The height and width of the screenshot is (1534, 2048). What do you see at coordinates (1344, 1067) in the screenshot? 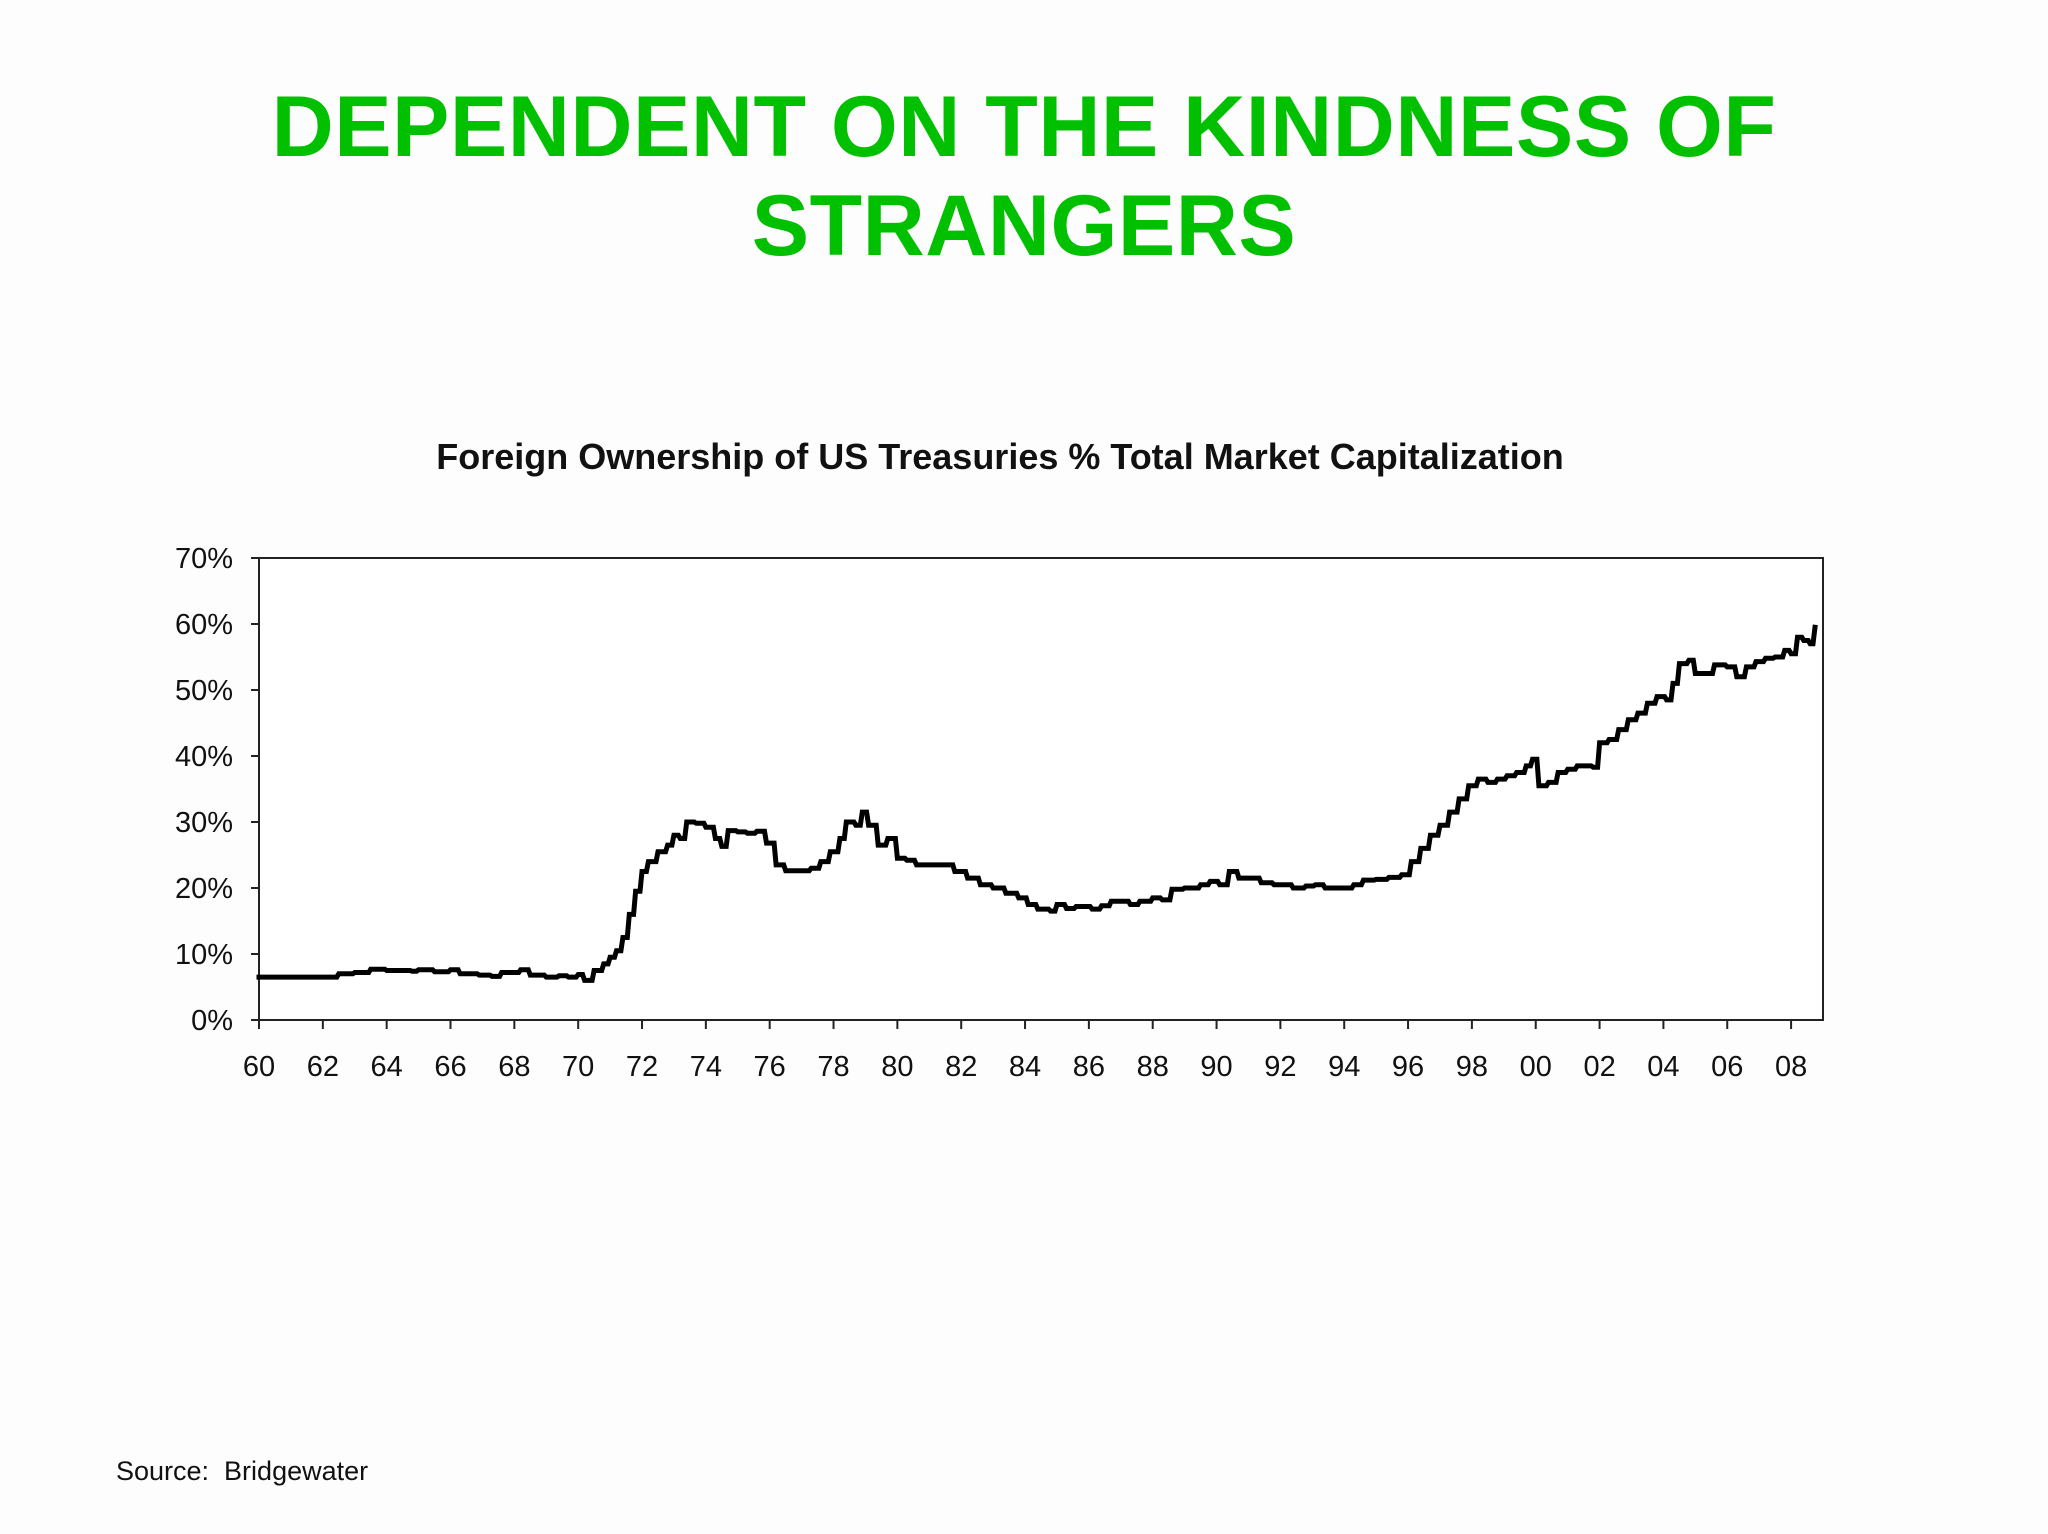
I see `x-tick-label: 94` at bounding box center [1344, 1067].